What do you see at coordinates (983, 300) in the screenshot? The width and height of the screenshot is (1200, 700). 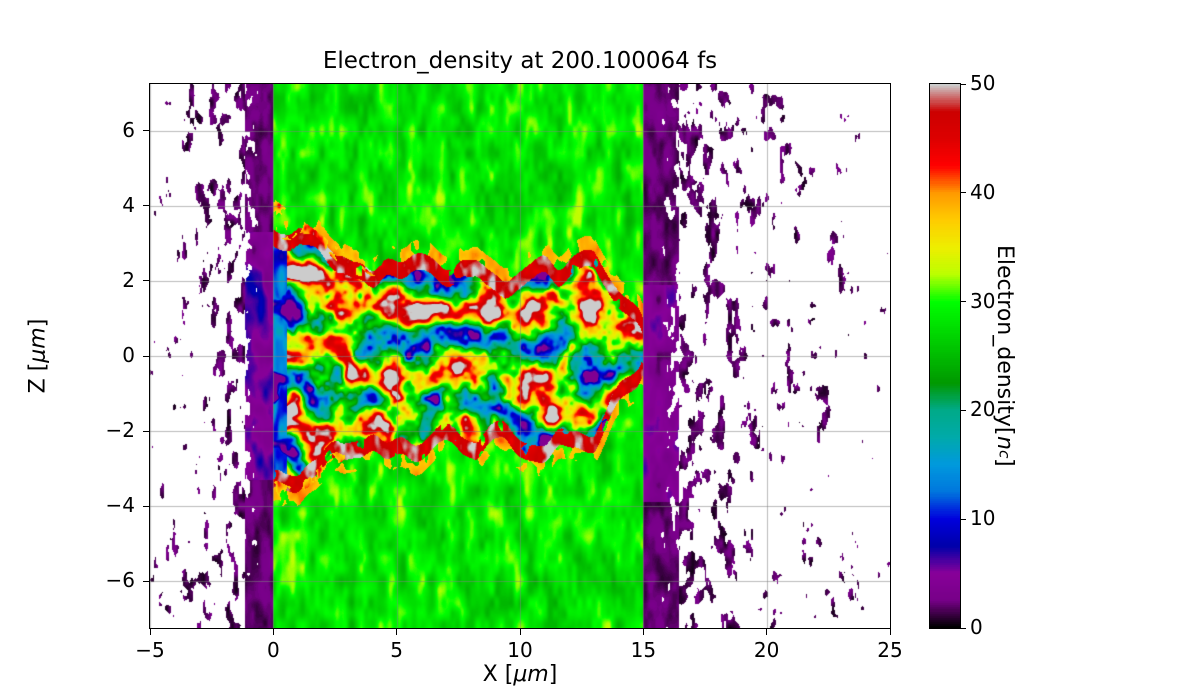 I see `colorbar-tick-label: 30` at bounding box center [983, 300].